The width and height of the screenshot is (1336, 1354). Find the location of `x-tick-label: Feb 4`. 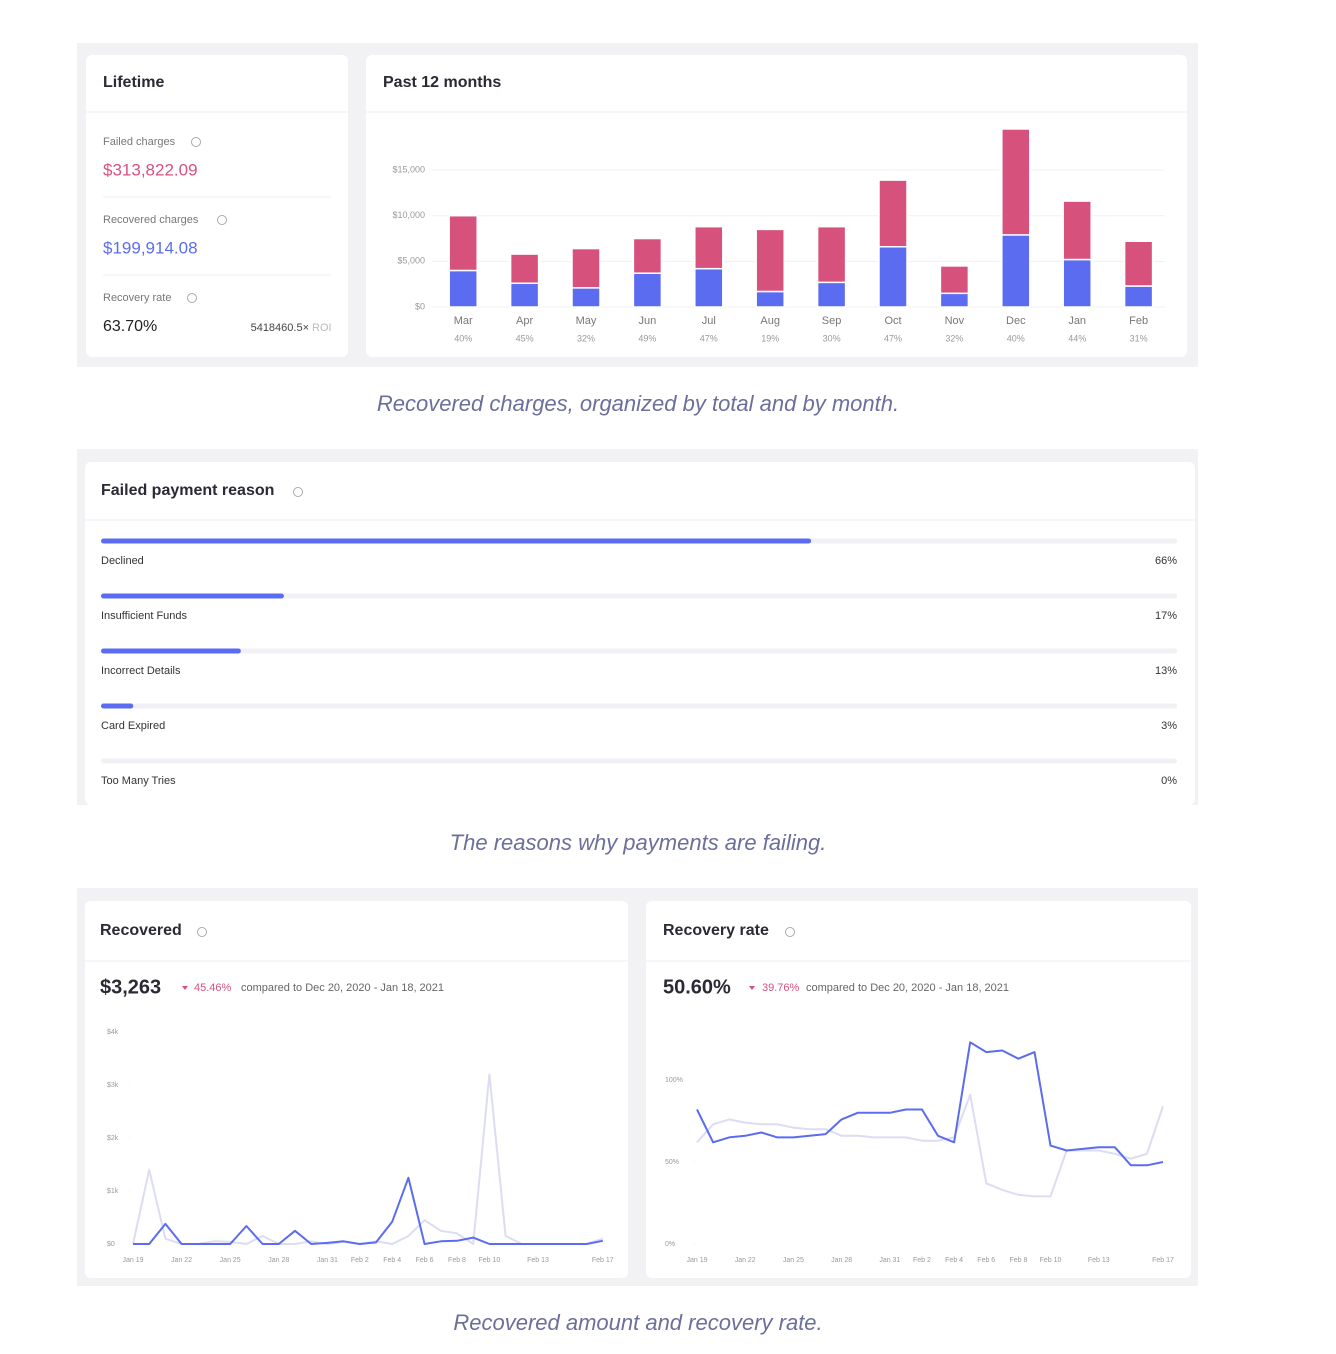

x-tick-label: Feb 4 is located at coordinates (392, 1260).